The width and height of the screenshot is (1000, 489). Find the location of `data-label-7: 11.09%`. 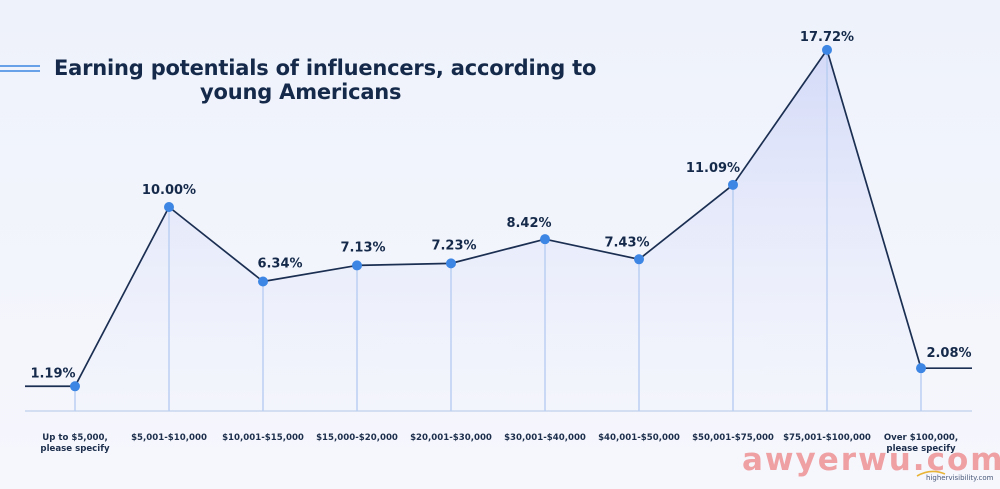

data-label-7: 11.09% is located at coordinates (713, 168).